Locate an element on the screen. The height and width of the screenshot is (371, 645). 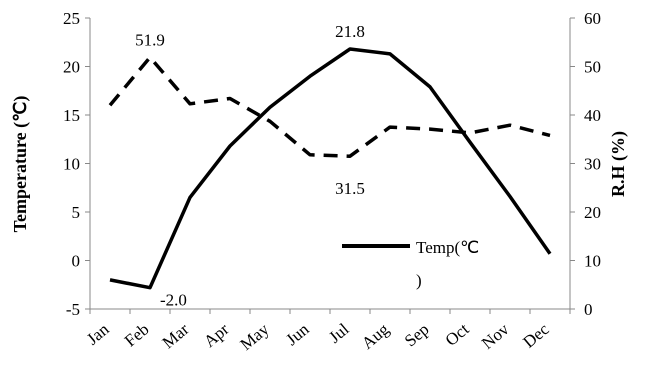
right-tick-label: 40 is located at coordinates (592, 115).